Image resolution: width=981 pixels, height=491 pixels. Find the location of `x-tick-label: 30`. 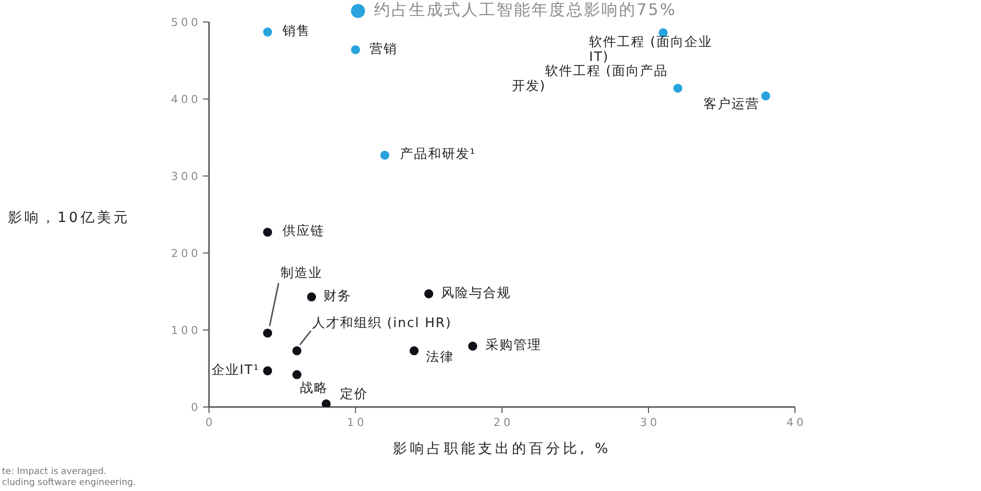

x-tick-label: 30 is located at coordinates (650, 422).